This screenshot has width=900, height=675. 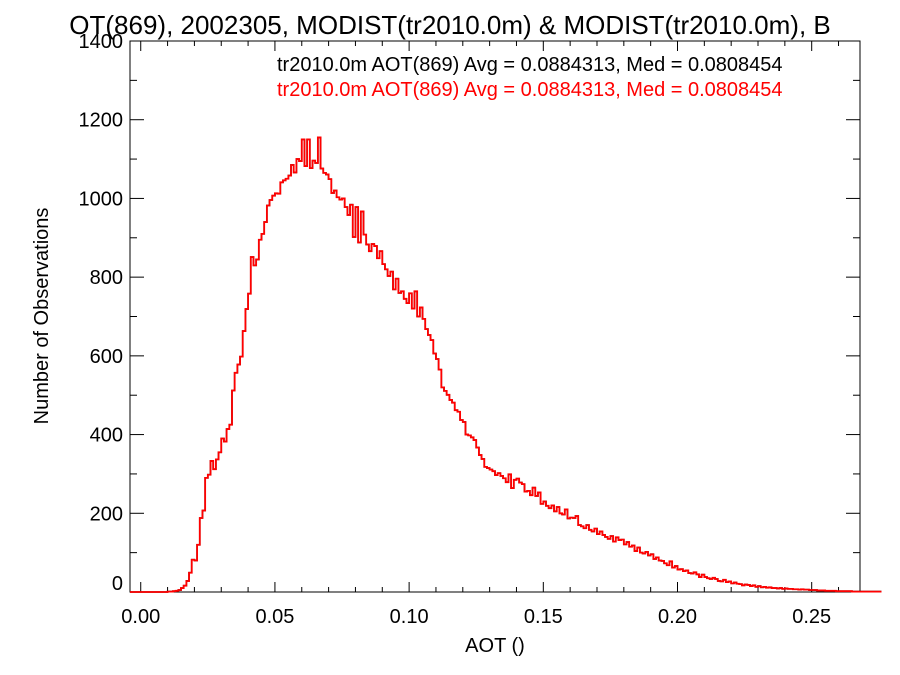 What do you see at coordinates (101, 42) in the screenshot?
I see `y-tick-label: 1400` at bounding box center [101, 42].